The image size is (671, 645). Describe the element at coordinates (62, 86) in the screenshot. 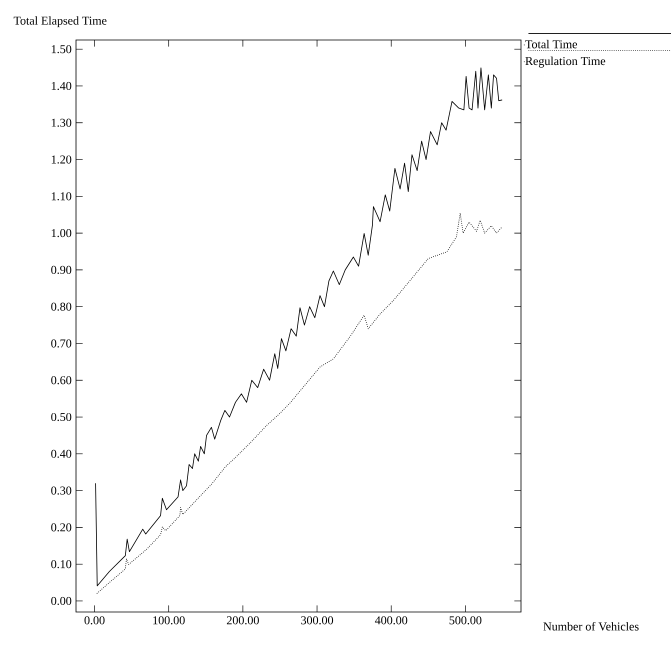

I see `y-tick-label: 1.40` at that location.